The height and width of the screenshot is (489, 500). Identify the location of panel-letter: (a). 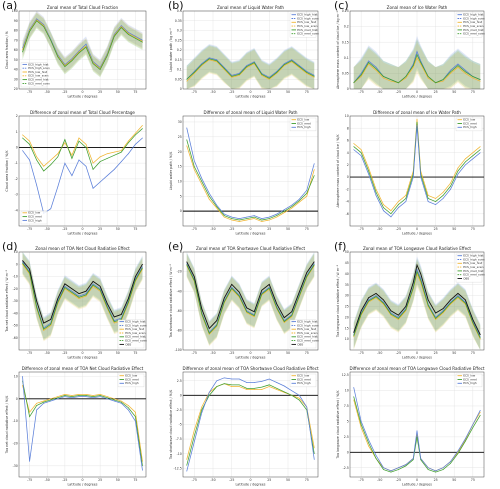
(9, 6).